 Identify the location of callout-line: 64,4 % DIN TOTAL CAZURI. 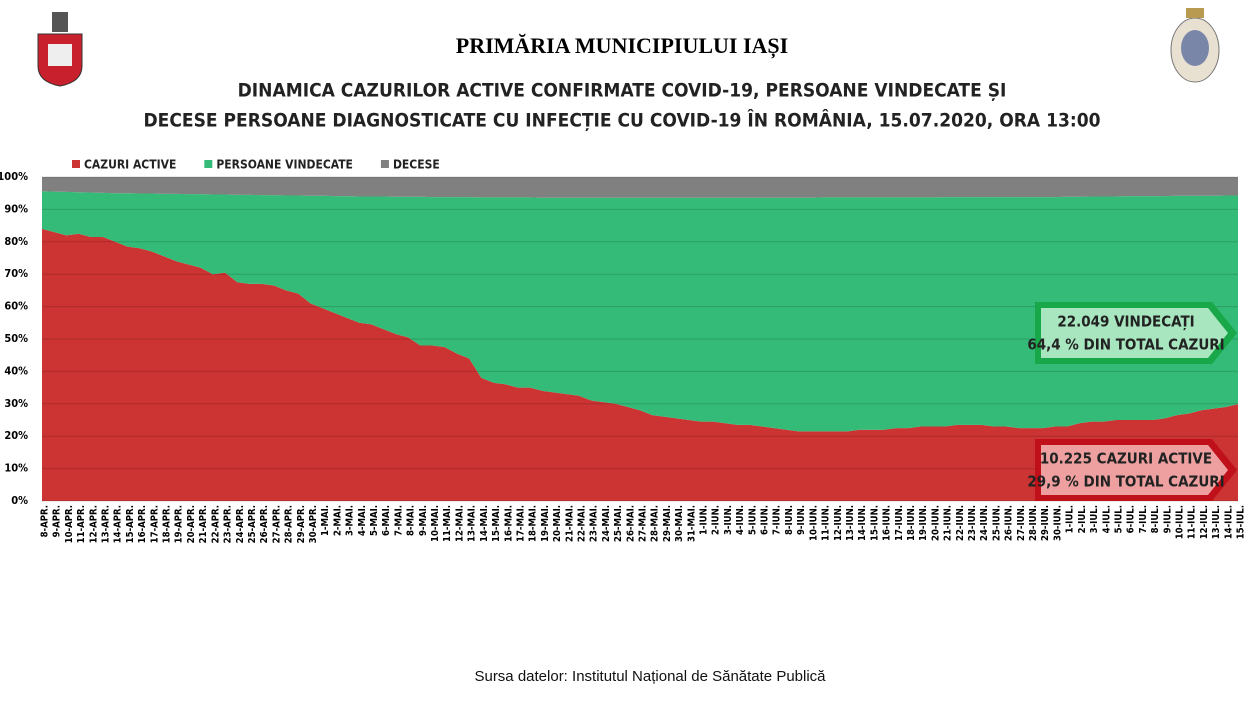
(1125, 345).